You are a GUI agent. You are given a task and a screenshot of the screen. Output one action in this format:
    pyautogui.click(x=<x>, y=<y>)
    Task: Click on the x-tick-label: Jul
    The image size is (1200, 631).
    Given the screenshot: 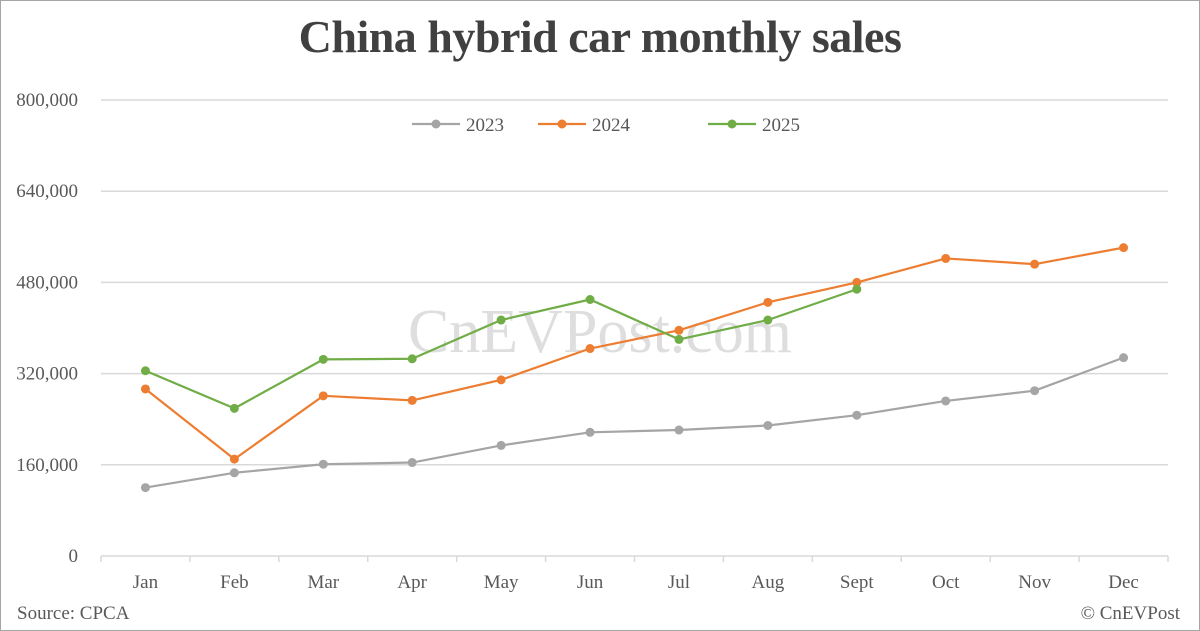 What is the action you would take?
    pyautogui.click(x=679, y=582)
    